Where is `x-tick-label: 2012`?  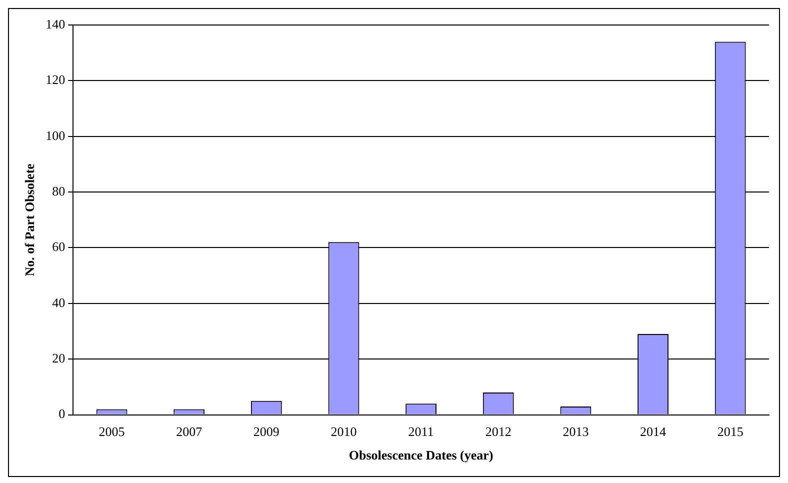 x-tick-label: 2012 is located at coordinates (498, 432).